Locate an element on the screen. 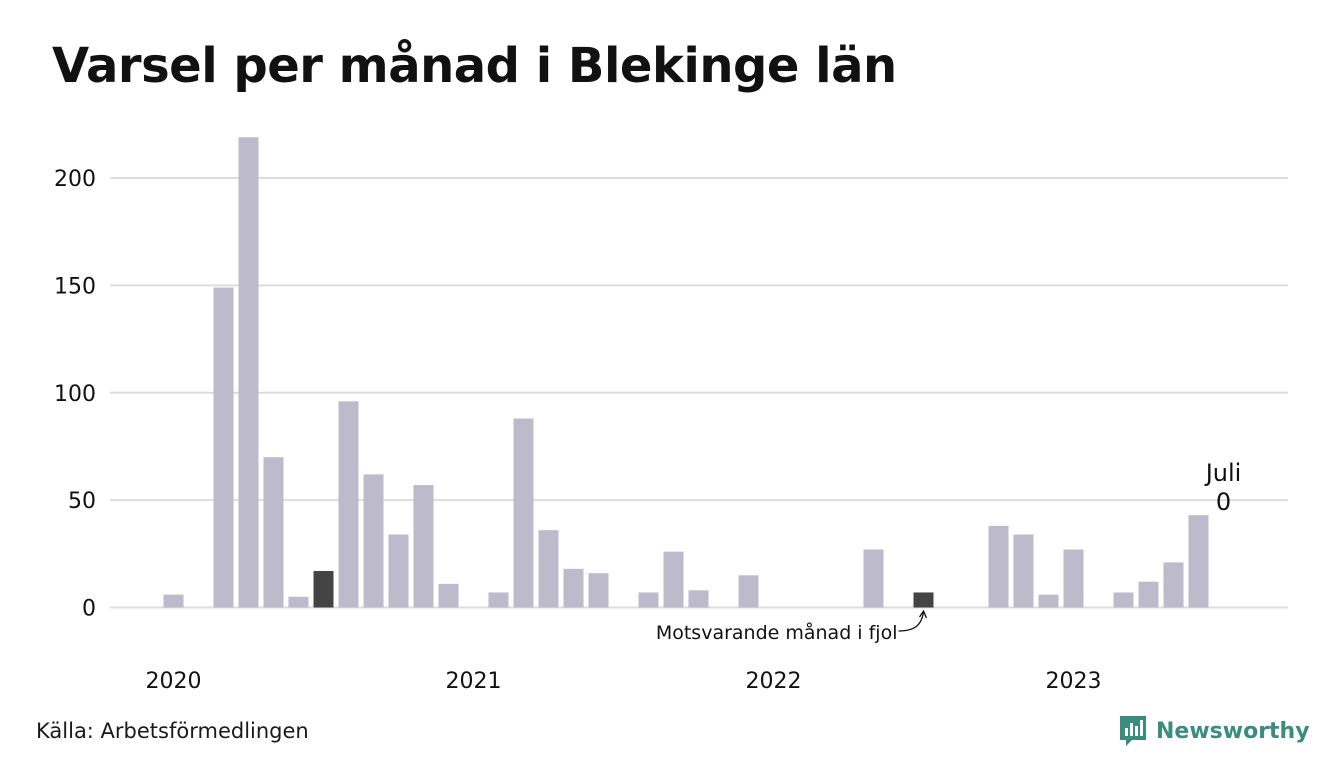 The height and width of the screenshot is (780, 1340). annotation-arrowhead is located at coordinates (923, 614).